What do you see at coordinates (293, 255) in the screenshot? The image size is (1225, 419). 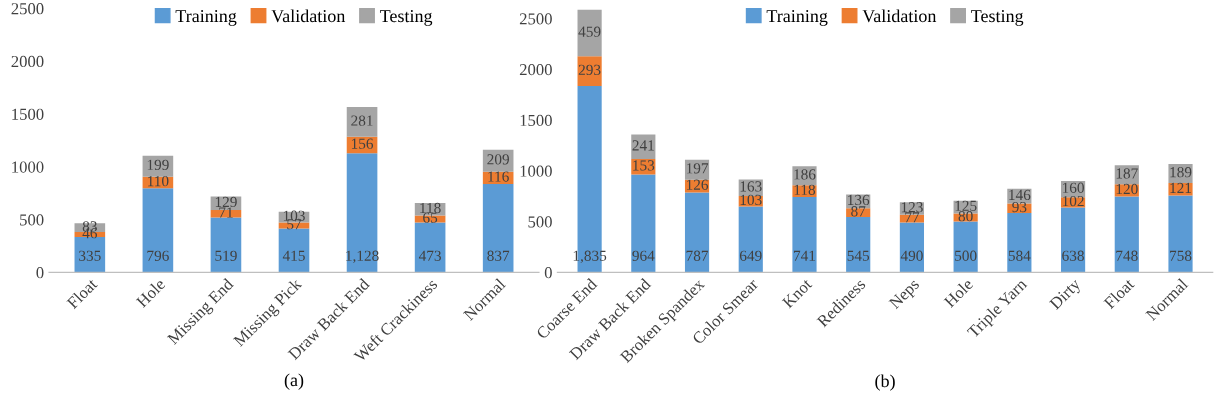 I see `data-label: 415` at bounding box center [293, 255].